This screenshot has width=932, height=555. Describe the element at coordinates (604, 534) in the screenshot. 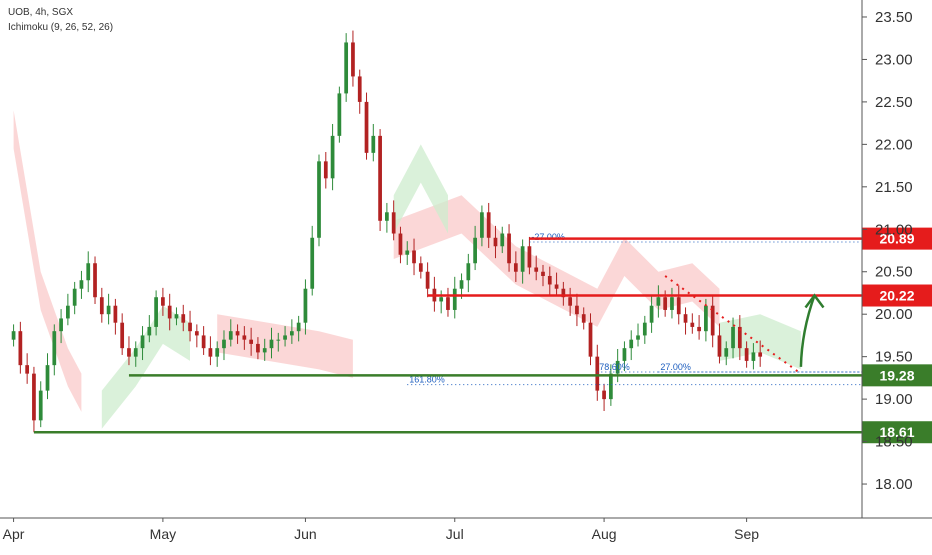

I see `time-tick-label: Aug` at that location.